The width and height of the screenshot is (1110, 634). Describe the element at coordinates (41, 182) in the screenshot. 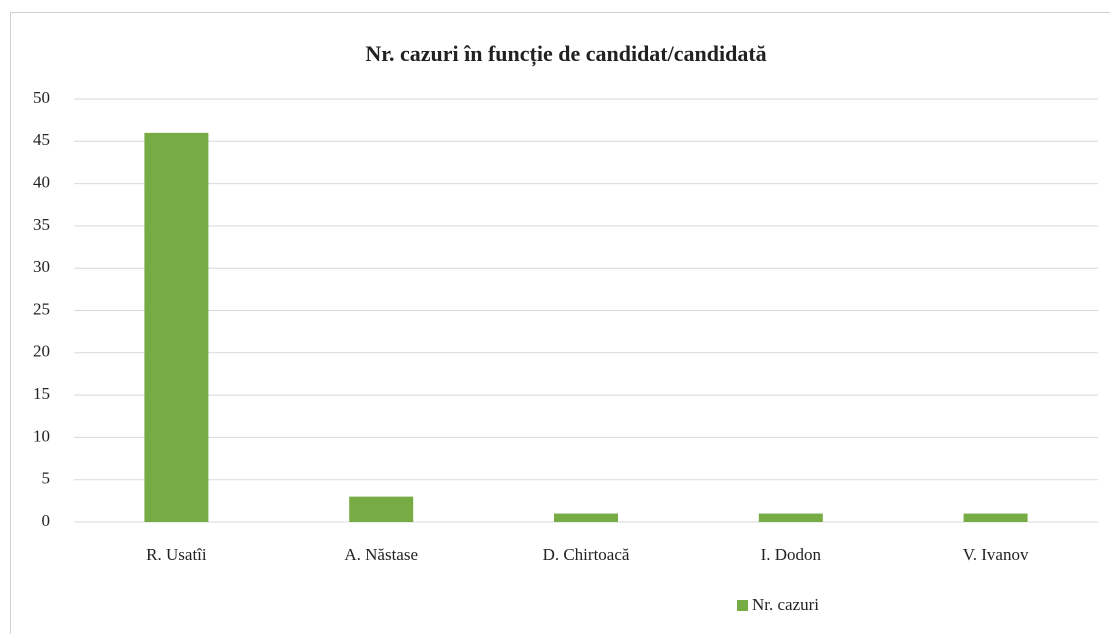

I see `y-tick-label: 40` at that location.